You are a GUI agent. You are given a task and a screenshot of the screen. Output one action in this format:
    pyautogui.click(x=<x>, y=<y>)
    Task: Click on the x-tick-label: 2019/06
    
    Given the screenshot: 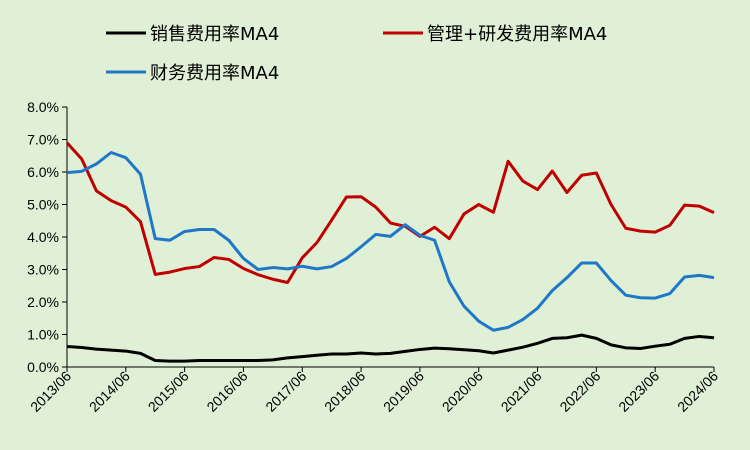 What is the action you would take?
    pyautogui.click(x=403, y=391)
    